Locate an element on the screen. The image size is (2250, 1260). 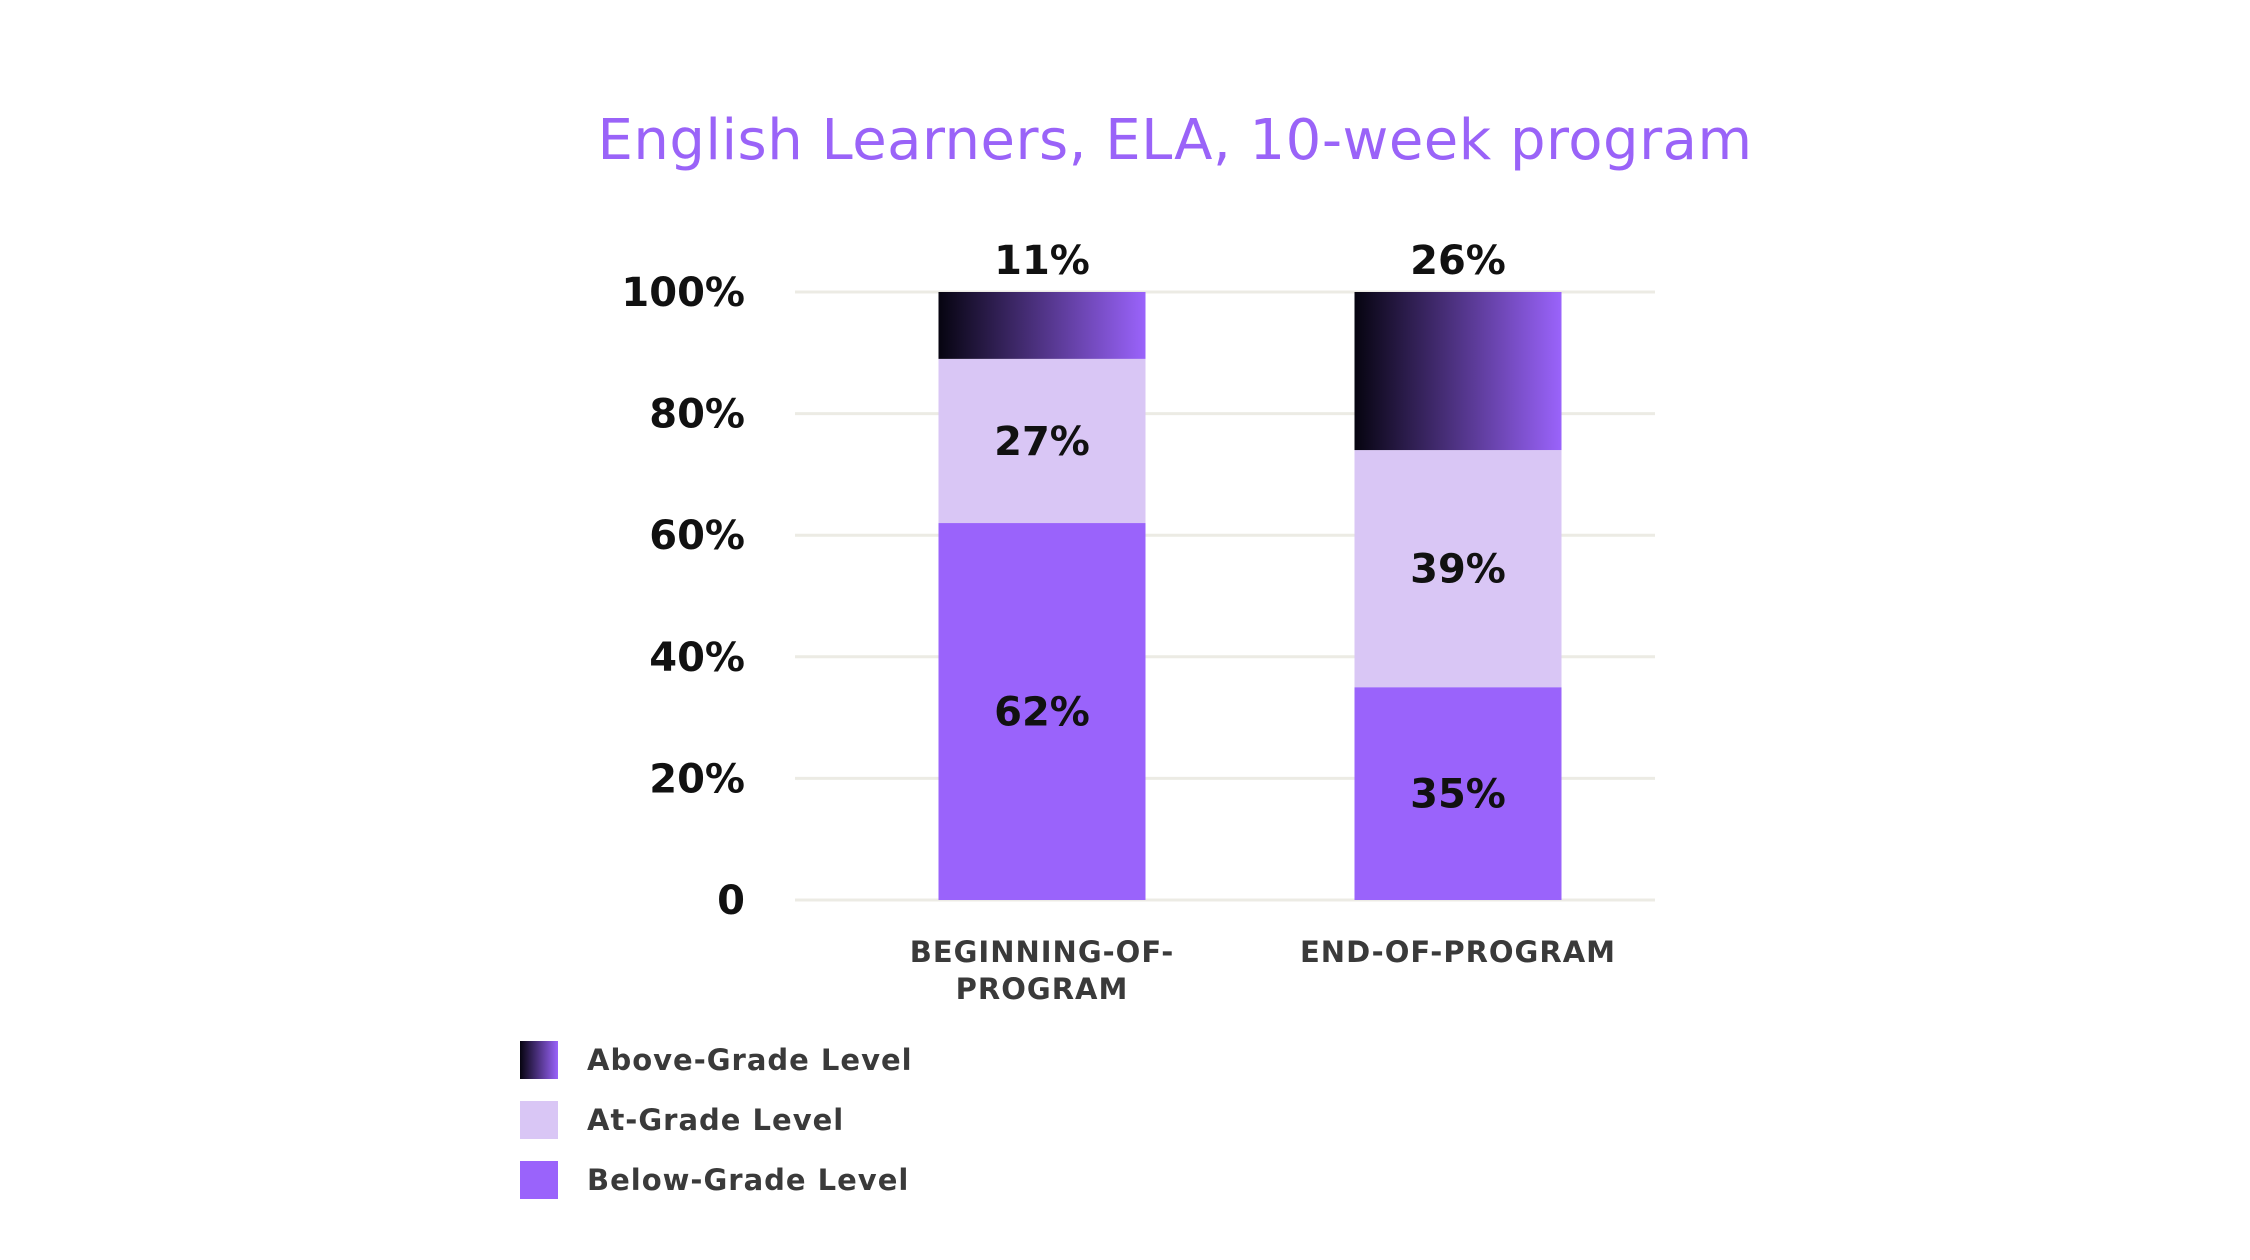
legend-item-below-grade: Below-Grade Level is located at coordinates (716, 1180).